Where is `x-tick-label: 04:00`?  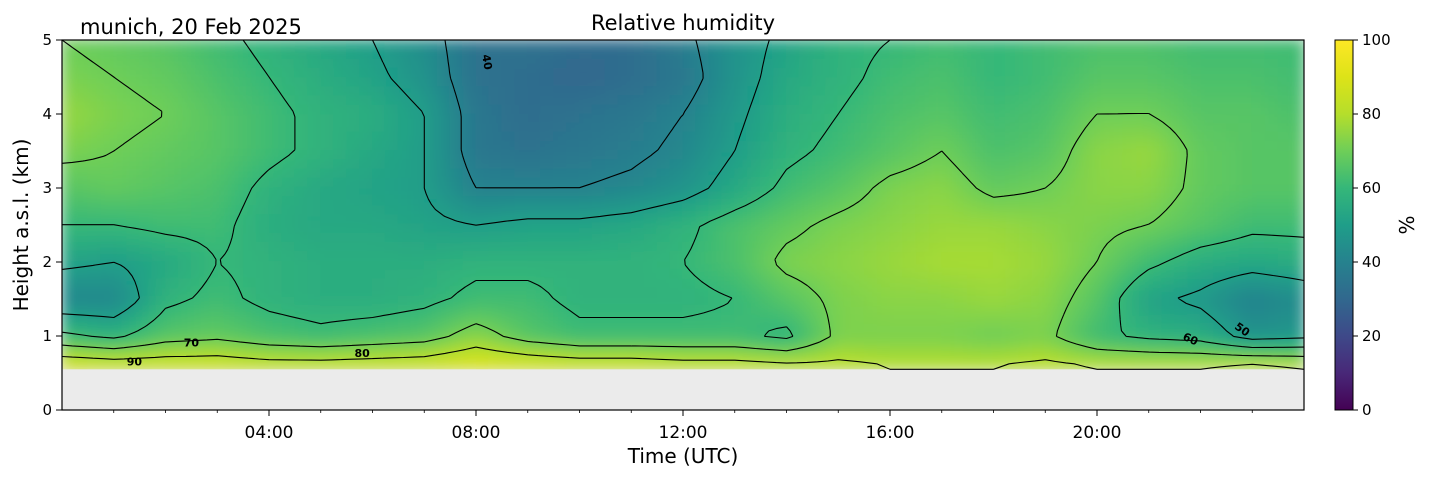
x-tick-label: 04:00 is located at coordinates (269, 433).